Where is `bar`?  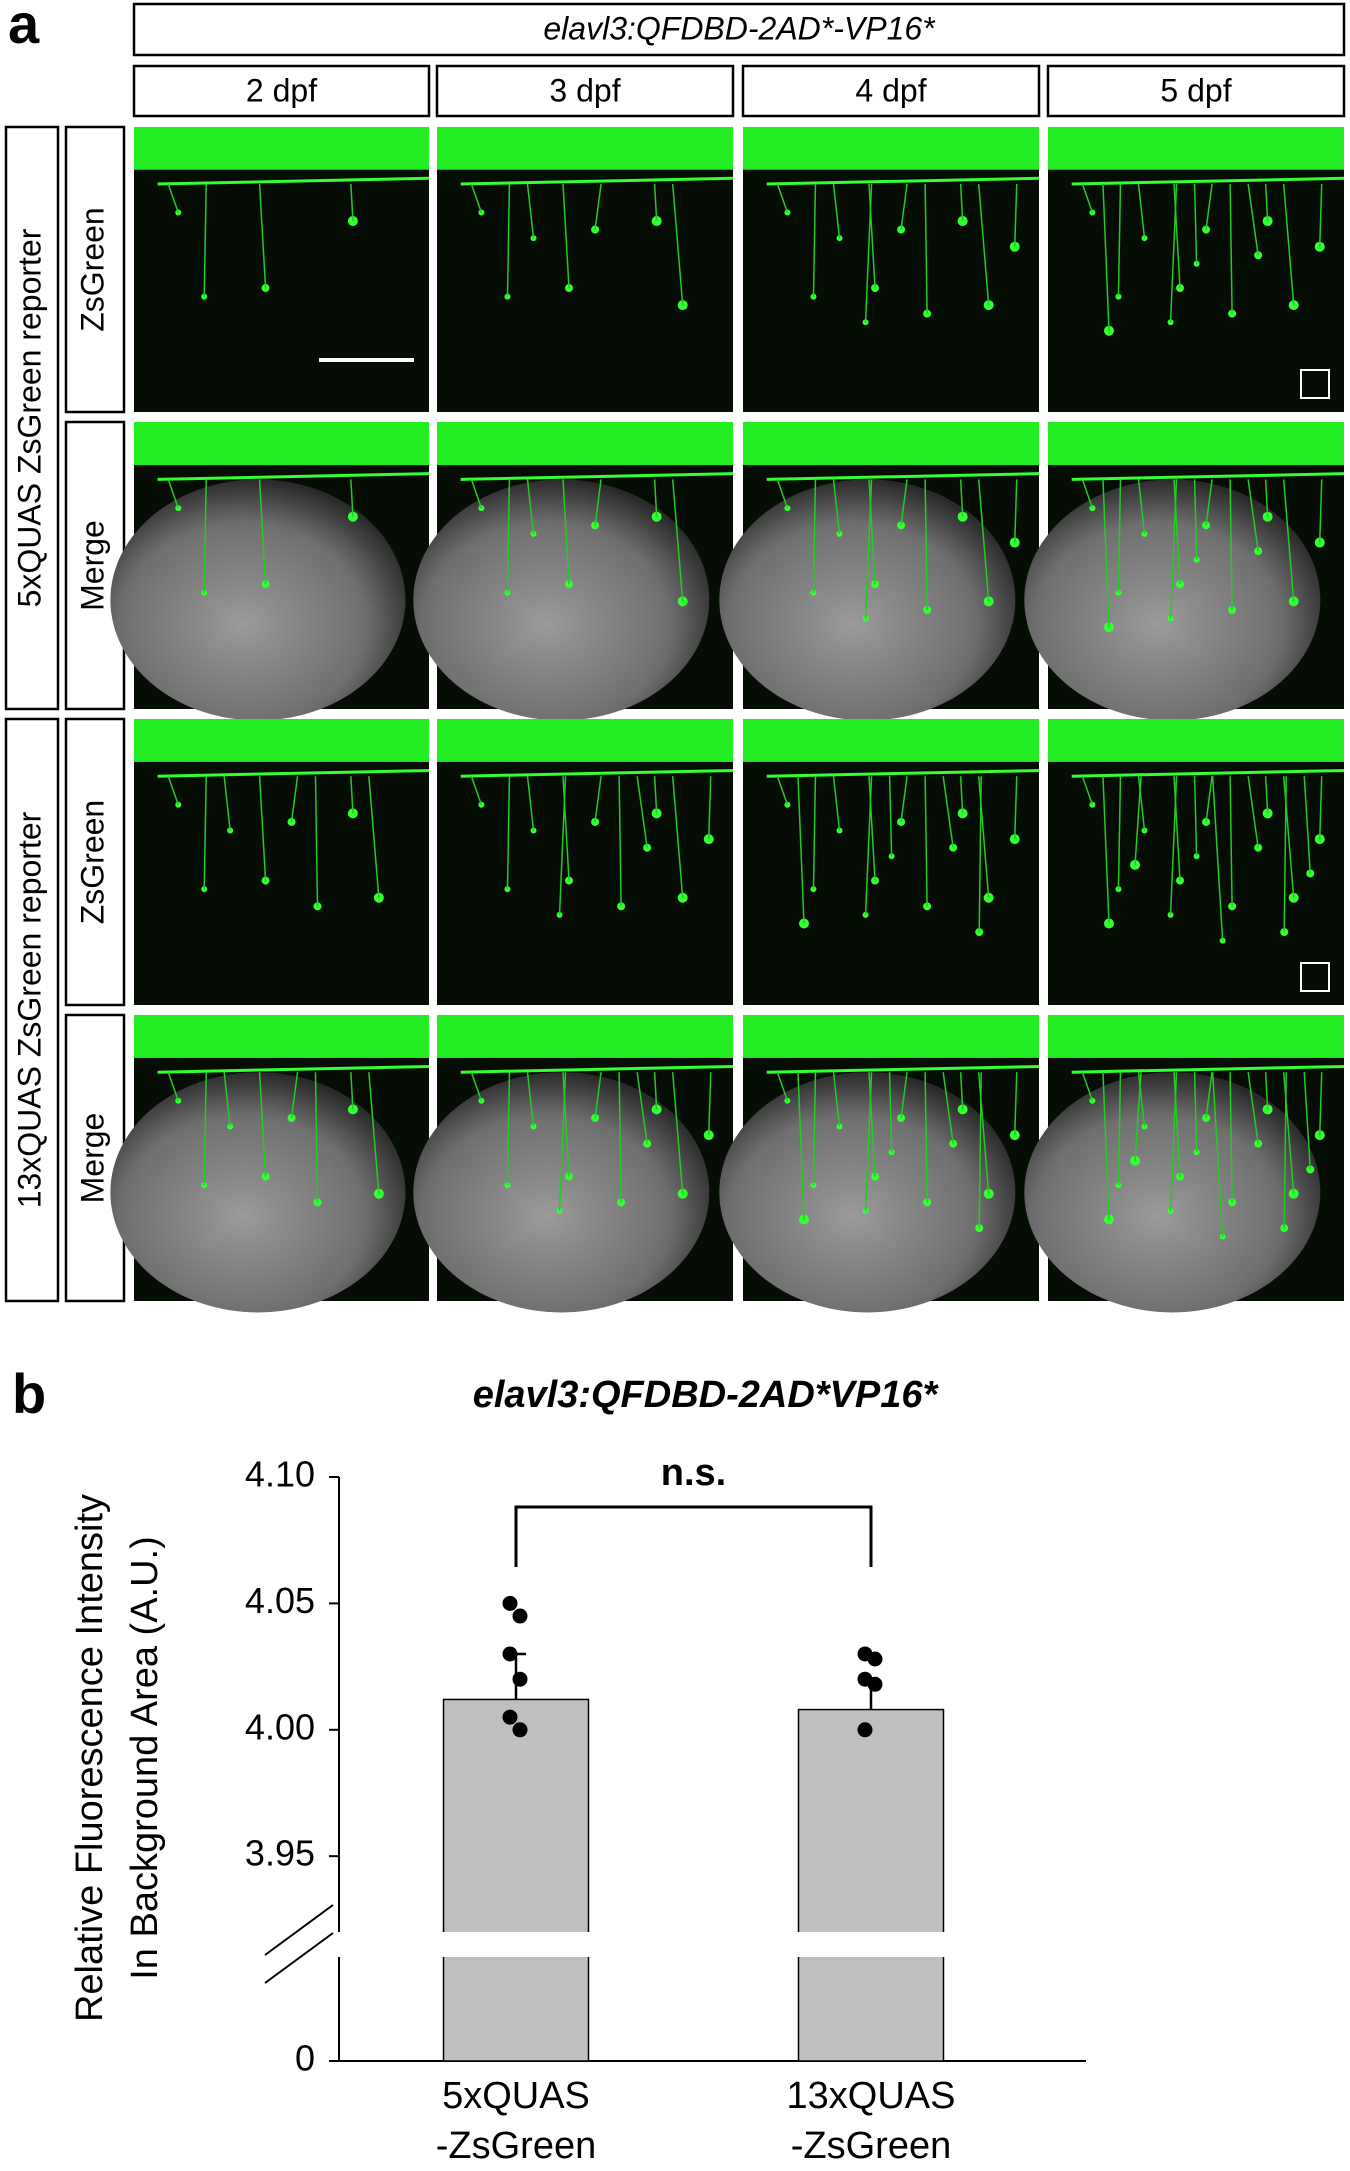
bar is located at coordinates (871, 1885).